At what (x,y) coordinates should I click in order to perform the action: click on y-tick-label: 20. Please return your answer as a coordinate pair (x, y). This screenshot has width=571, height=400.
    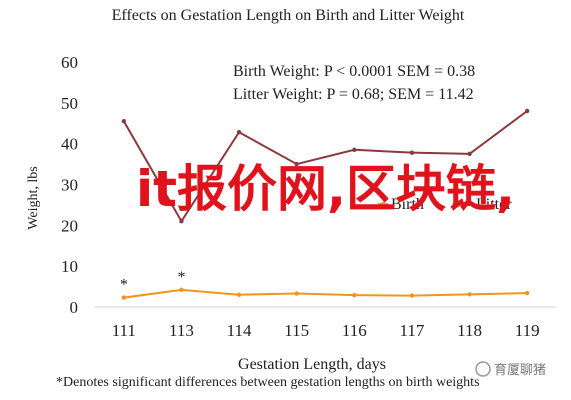
    Looking at the image, I should click on (69, 225).